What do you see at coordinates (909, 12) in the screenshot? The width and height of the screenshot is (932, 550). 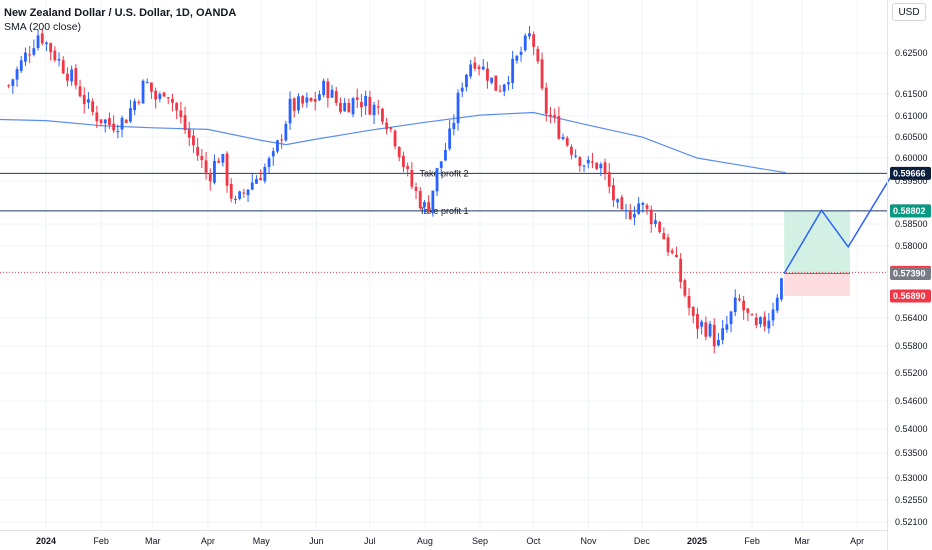 I see `currency-button: USD` at bounding box center [909, 12].